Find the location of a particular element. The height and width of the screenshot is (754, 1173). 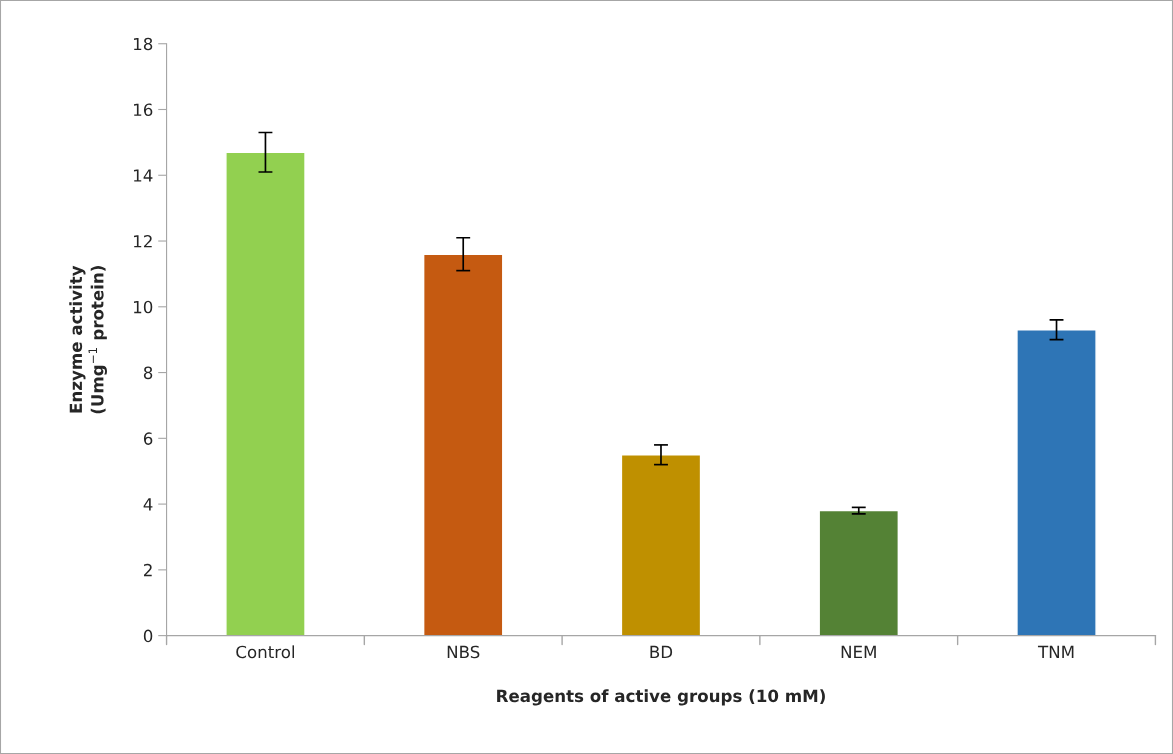

y-tick-label: 18 is located at coordinates (143, 44).